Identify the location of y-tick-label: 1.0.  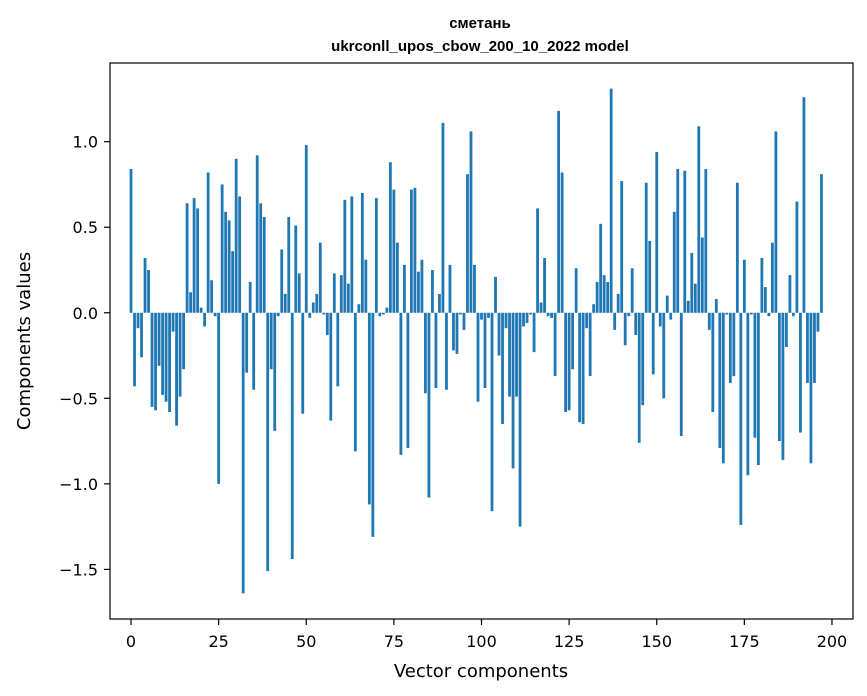
(85, 142).